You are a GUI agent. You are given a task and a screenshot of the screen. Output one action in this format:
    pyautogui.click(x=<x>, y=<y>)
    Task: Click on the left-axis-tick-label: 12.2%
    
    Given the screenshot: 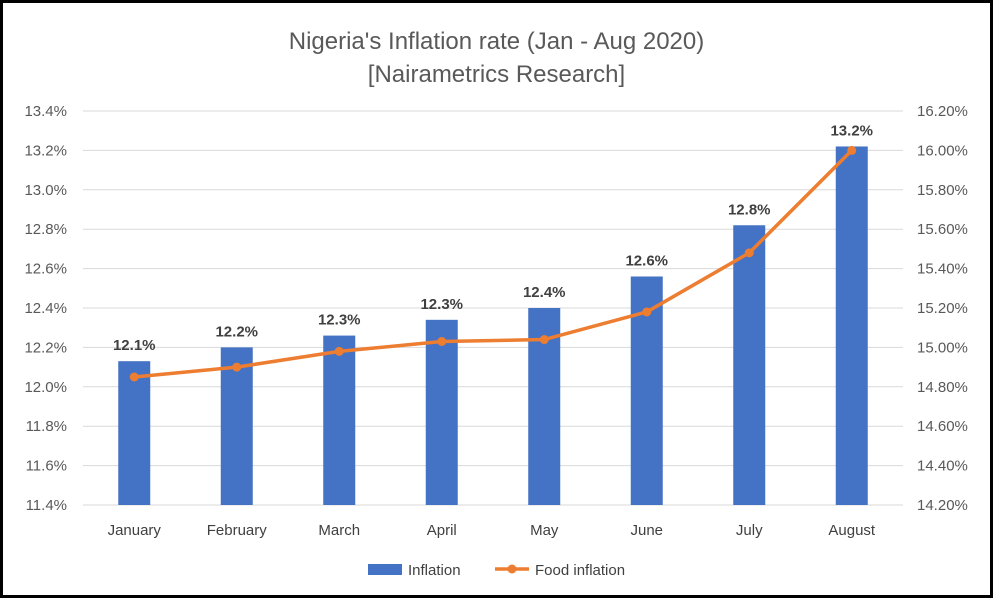 What is the action you would take?
    pyautogui.click(x=45, y=347)
    